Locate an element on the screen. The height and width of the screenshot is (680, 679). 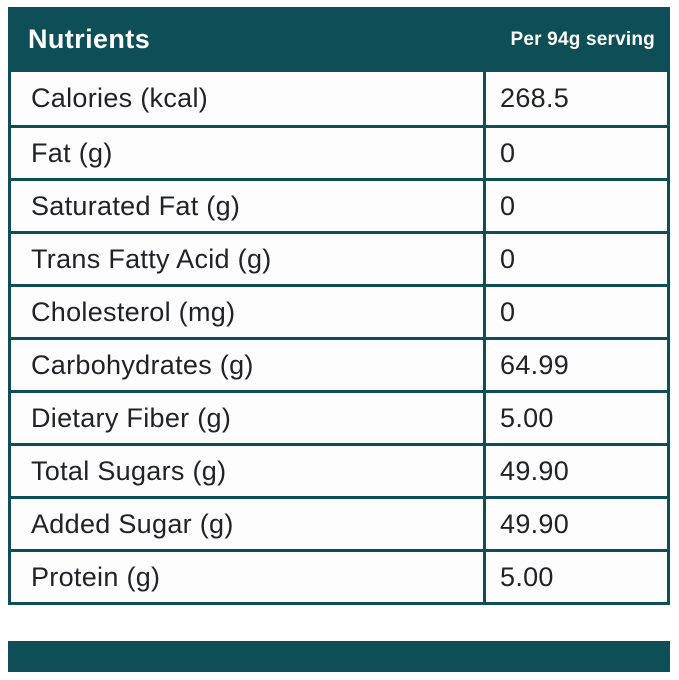
nutrient-label: Carbohydrates (g) is located at coordinates (142, 364).